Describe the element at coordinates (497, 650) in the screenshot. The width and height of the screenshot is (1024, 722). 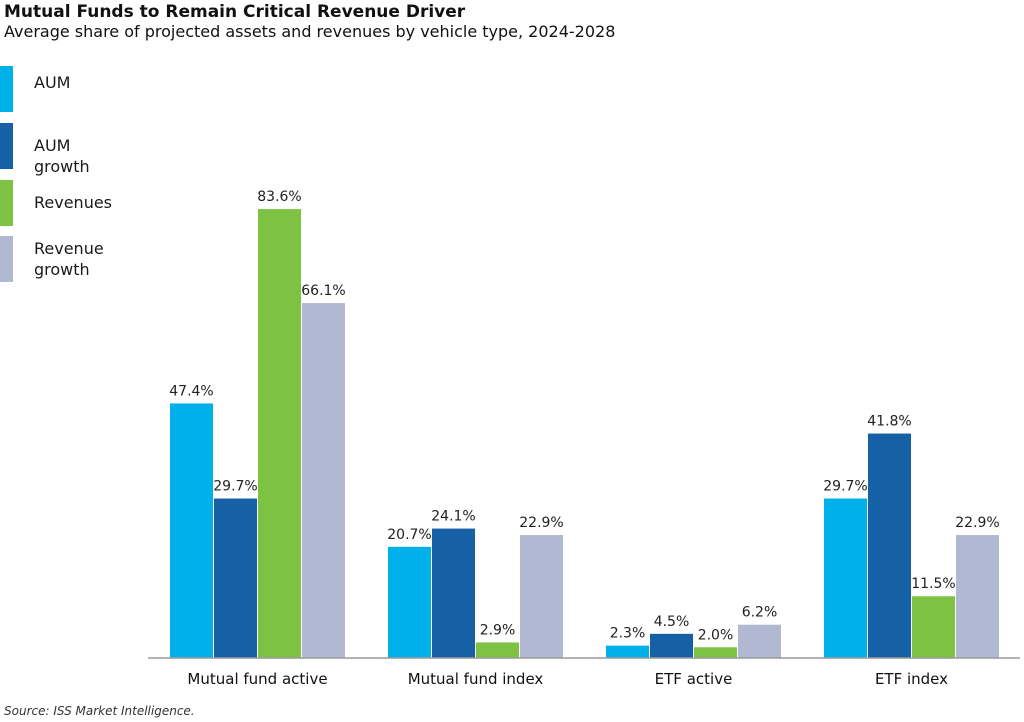
I see `bar-revenues-mutual-fund-index` at that location.